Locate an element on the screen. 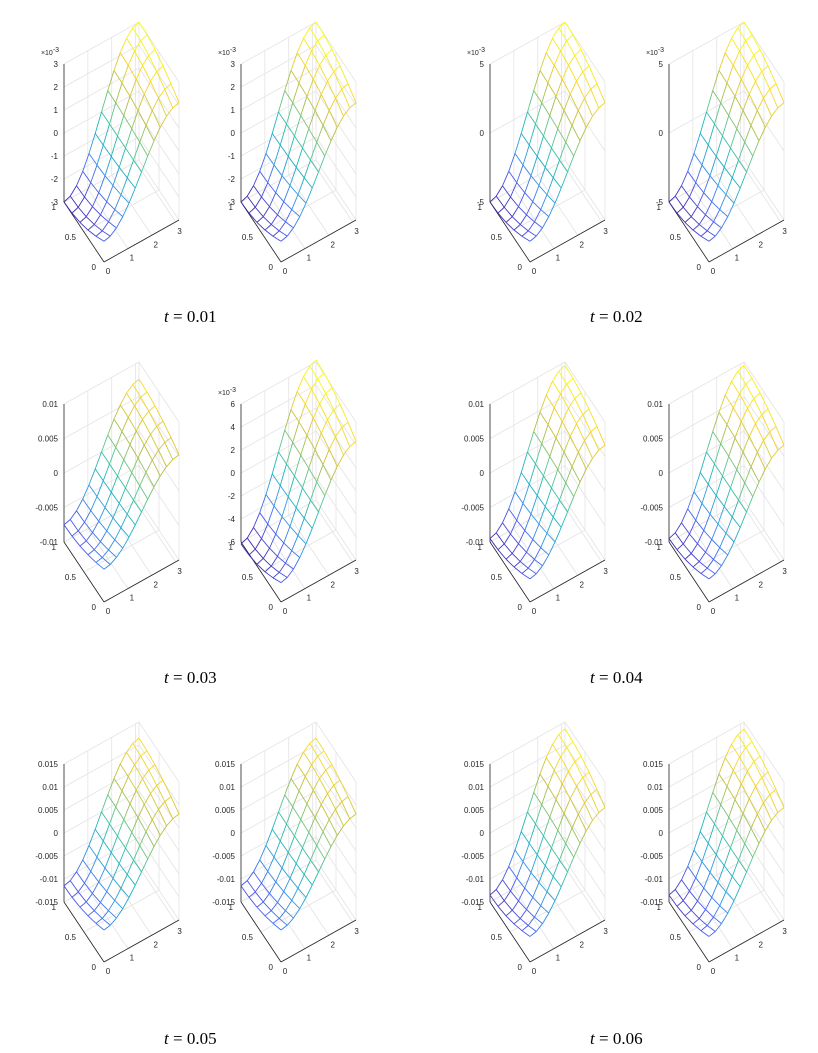 The image size is (818, 1053). caption-t-symbol: t is located at coordinates (166, 1038).